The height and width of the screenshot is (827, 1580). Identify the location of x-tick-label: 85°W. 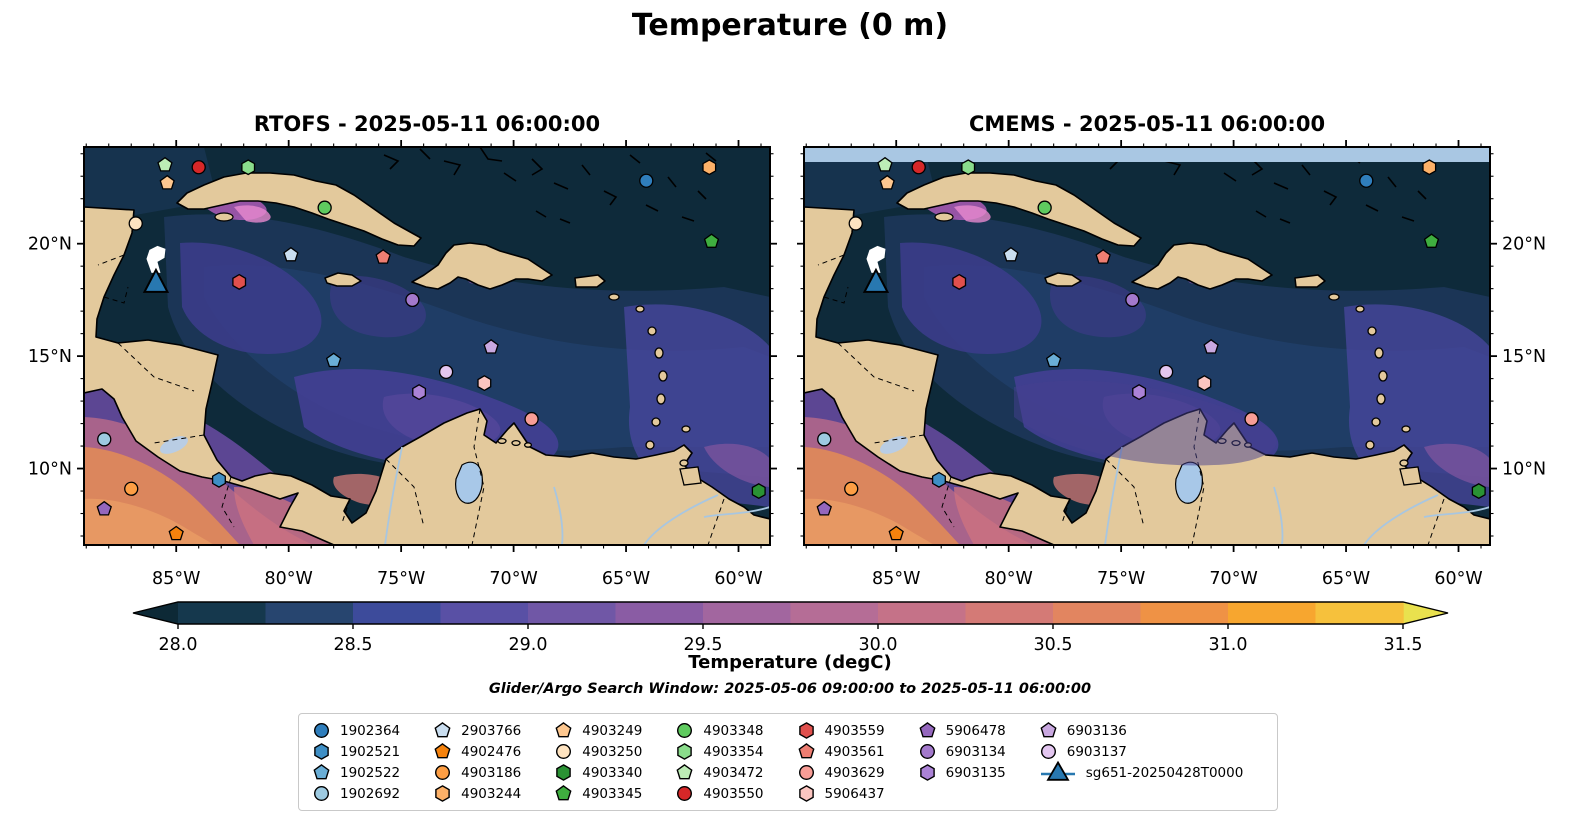
(896, 579).